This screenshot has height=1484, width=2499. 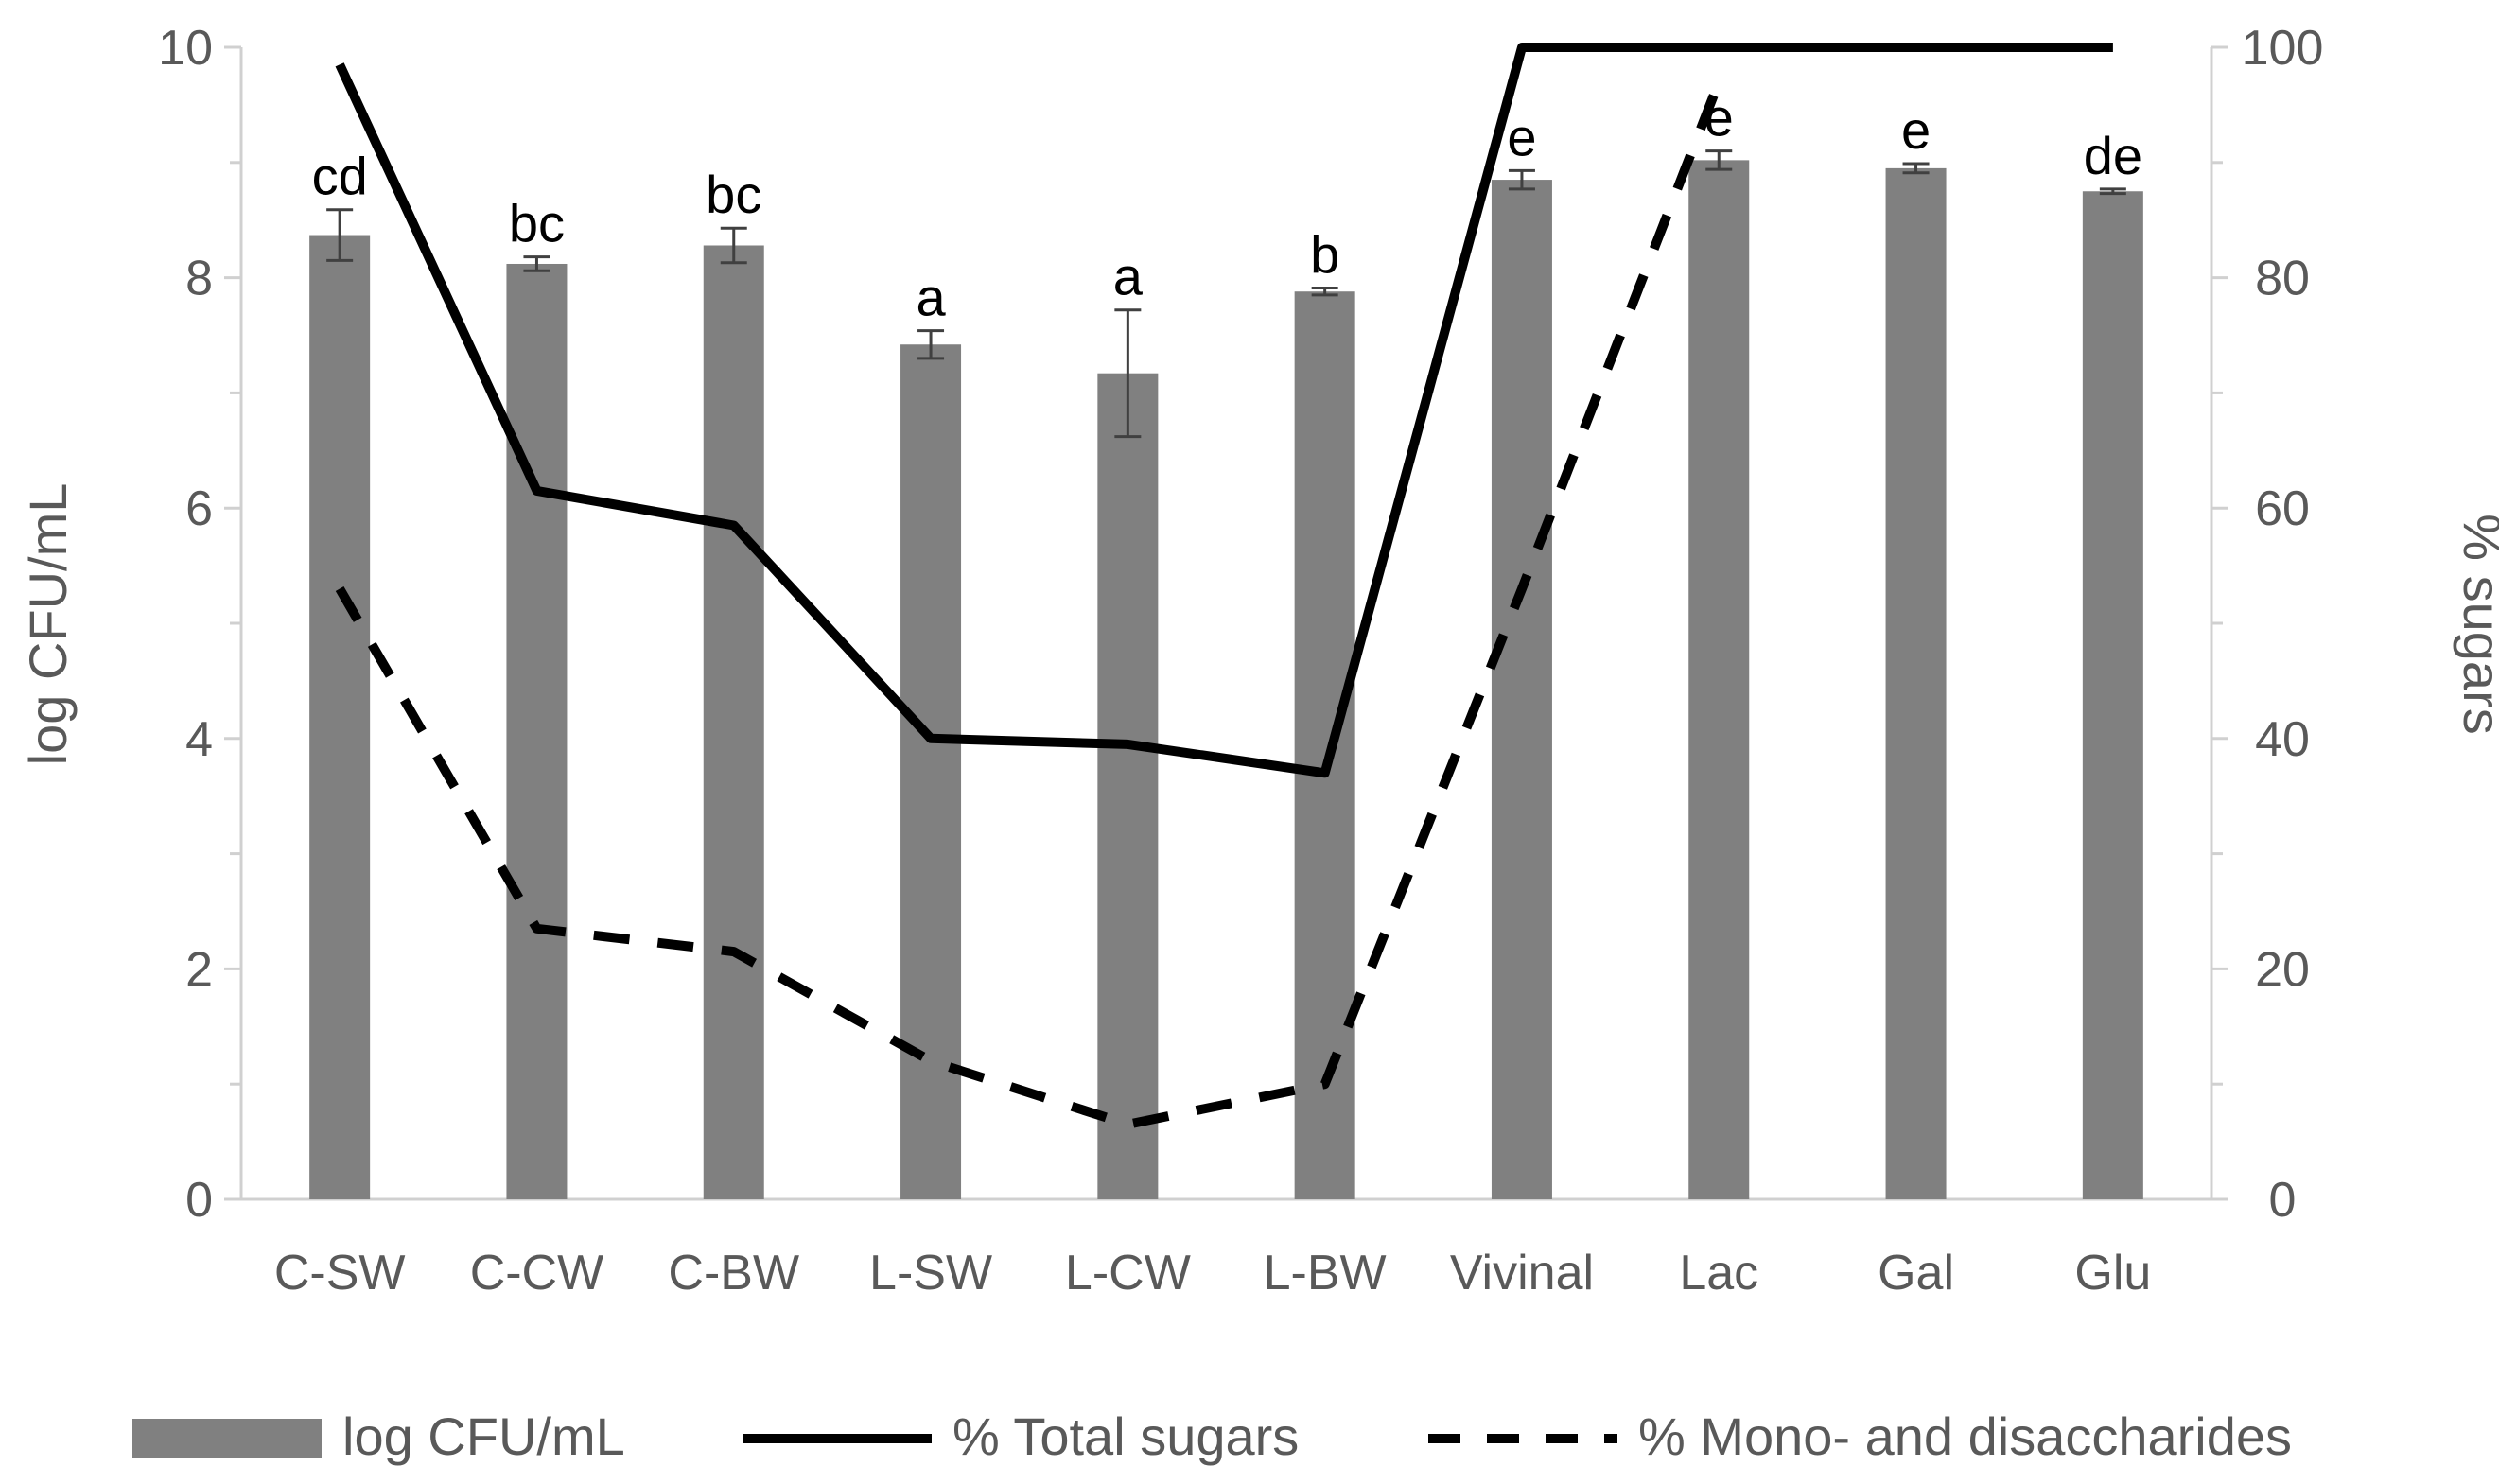 What do you see at coordinates (2283, 48) in the screenshot?
I see `y-right-tick-label: 100` at bounding box center [2283, 48].